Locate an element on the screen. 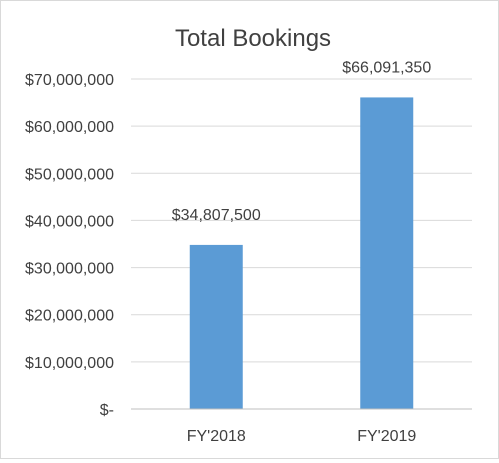 This screenshot has height=463, width=499. y-tick-label: $60,000,000 is located at coordinates (69, 127).